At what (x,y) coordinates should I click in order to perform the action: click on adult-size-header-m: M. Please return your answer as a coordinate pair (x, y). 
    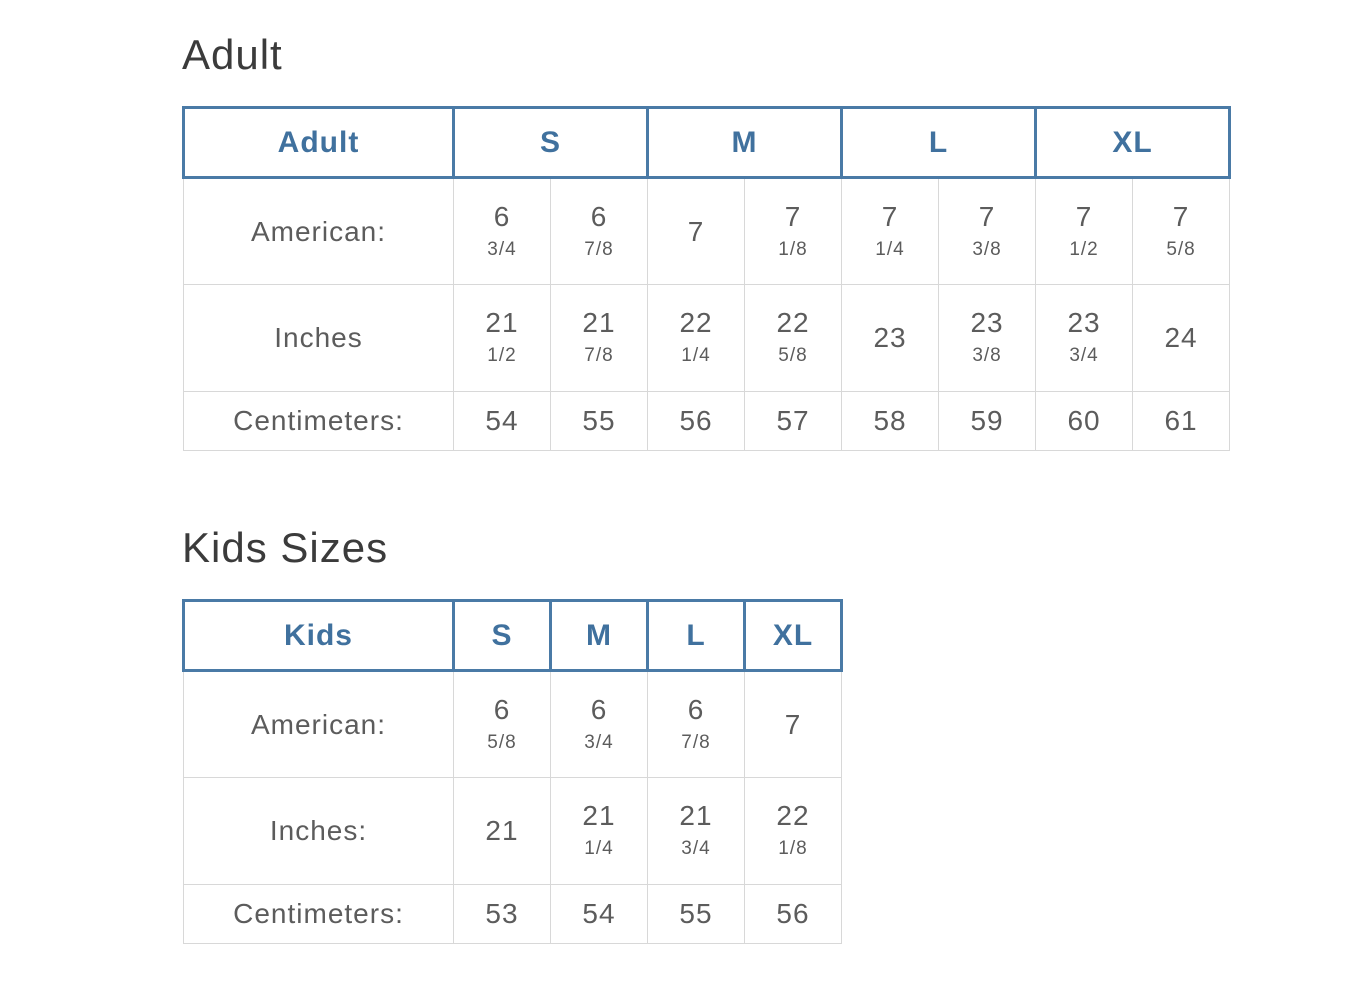
    Looking at the image, I should click on (745, 142).